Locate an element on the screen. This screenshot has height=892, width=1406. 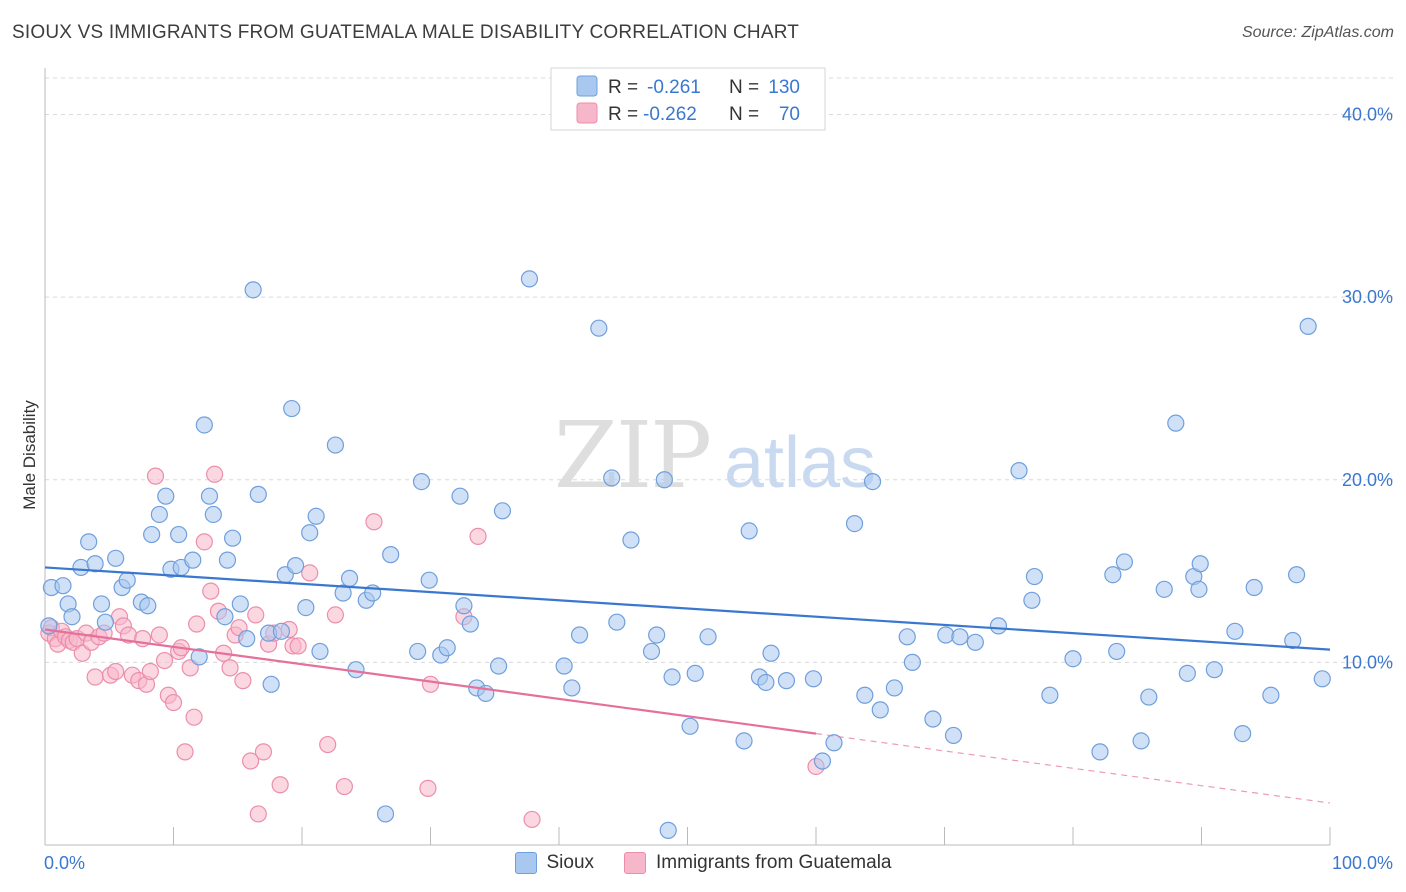
x-tick-label-0: 0.0% is located at coordinates (64, 863).